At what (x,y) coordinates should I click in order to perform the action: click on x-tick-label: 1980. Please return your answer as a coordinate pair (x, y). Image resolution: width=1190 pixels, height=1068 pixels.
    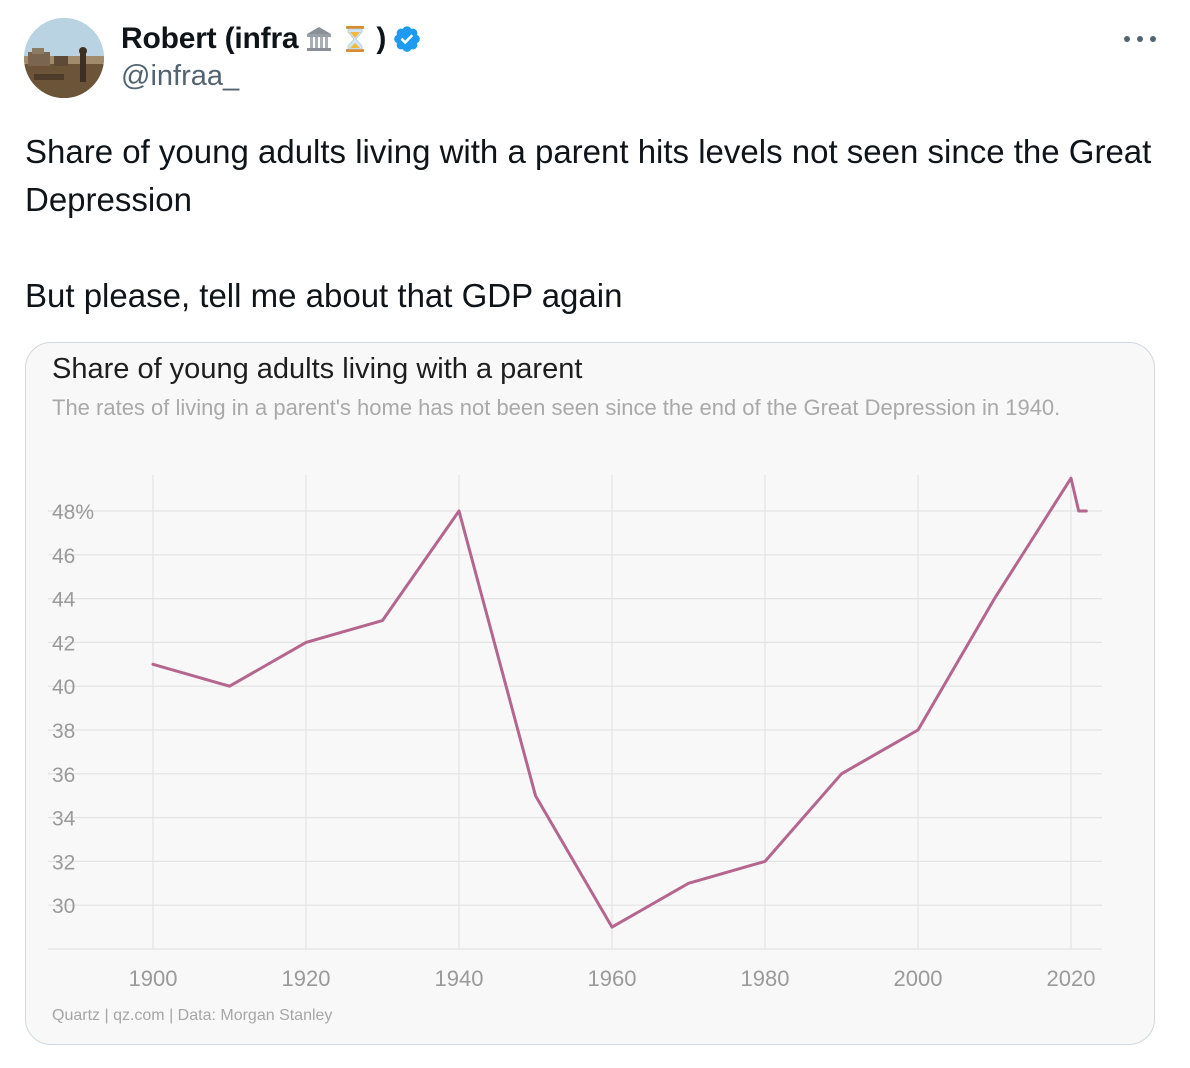
    Looking at the image, I should click on (765, 978).